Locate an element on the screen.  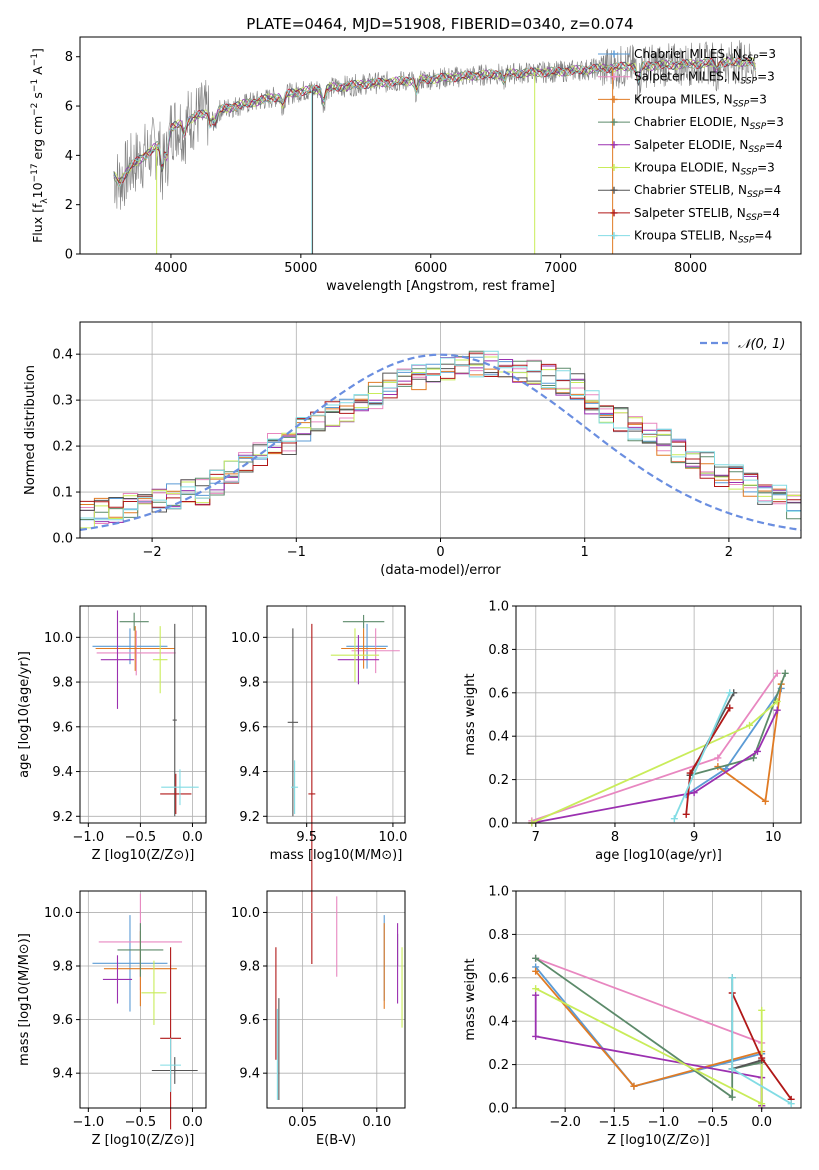
x-axis-label: (data-model)/error is located at coordinates (440, 570).